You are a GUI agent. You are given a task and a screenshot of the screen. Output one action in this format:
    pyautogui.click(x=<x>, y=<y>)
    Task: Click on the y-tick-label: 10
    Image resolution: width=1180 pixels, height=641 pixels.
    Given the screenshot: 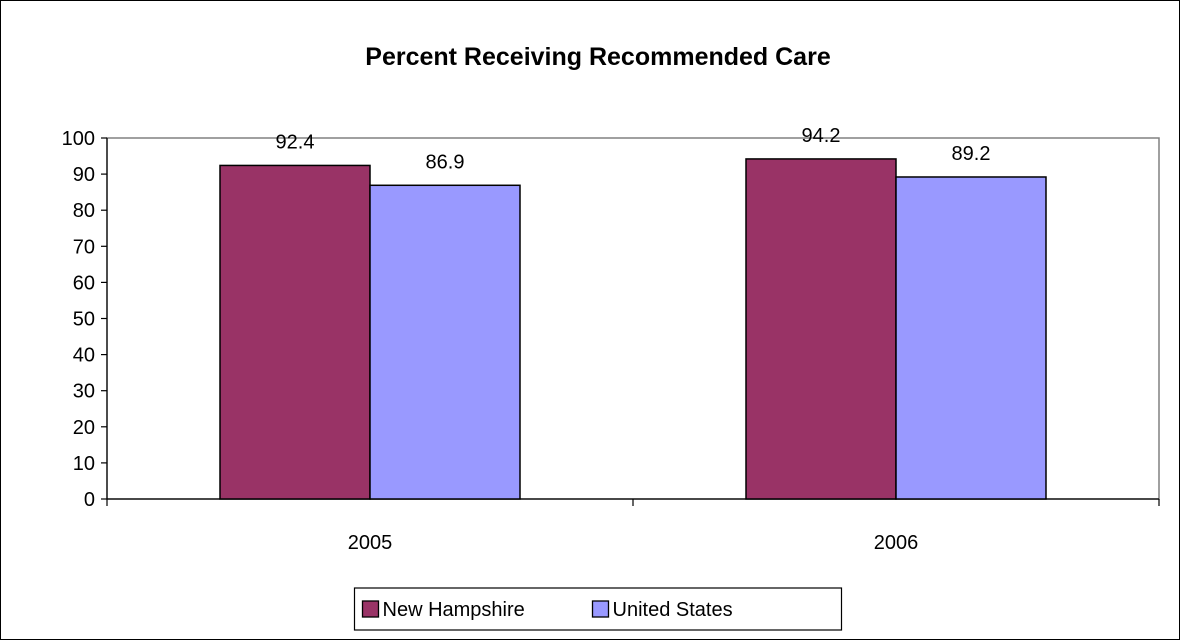 What is the action you would take?
    pyautogui.click(x=84, y=464)
    